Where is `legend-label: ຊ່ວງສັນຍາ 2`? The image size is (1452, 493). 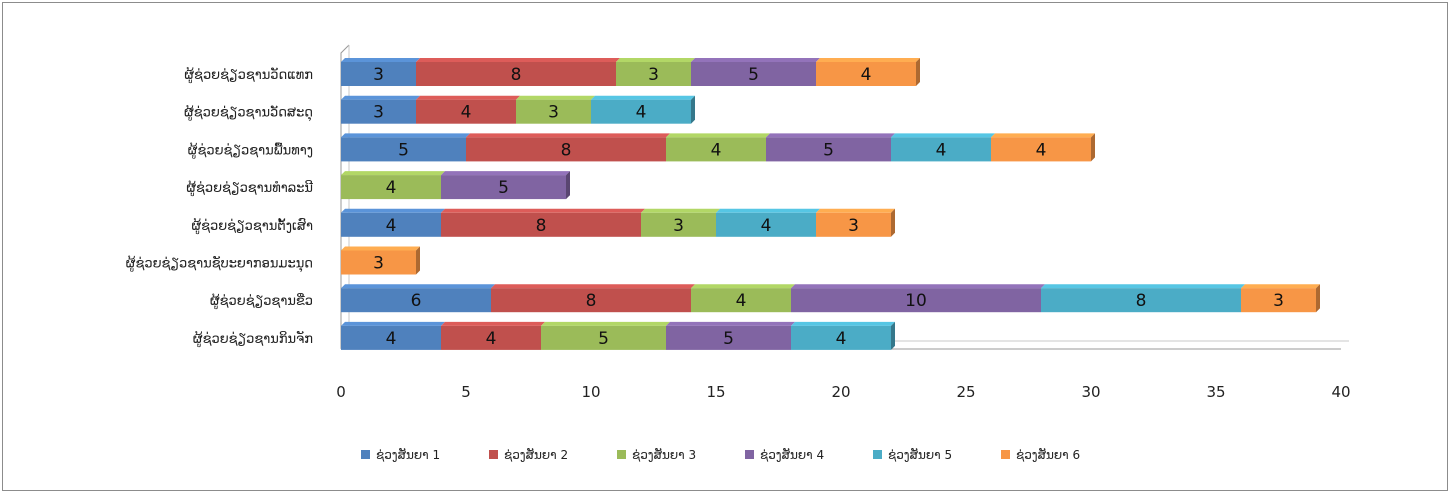
legend-label: ຊ່ວງສັນຍາ 2 is located at coordinates (536, 455).